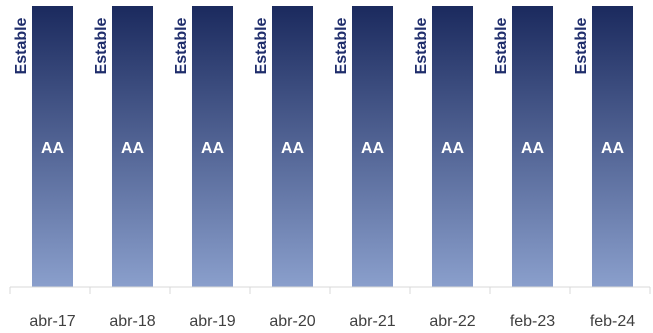 The height and width of the screenshot is (333, 653). I want to click on x-tick-label: feb-24, so click(612, 321).